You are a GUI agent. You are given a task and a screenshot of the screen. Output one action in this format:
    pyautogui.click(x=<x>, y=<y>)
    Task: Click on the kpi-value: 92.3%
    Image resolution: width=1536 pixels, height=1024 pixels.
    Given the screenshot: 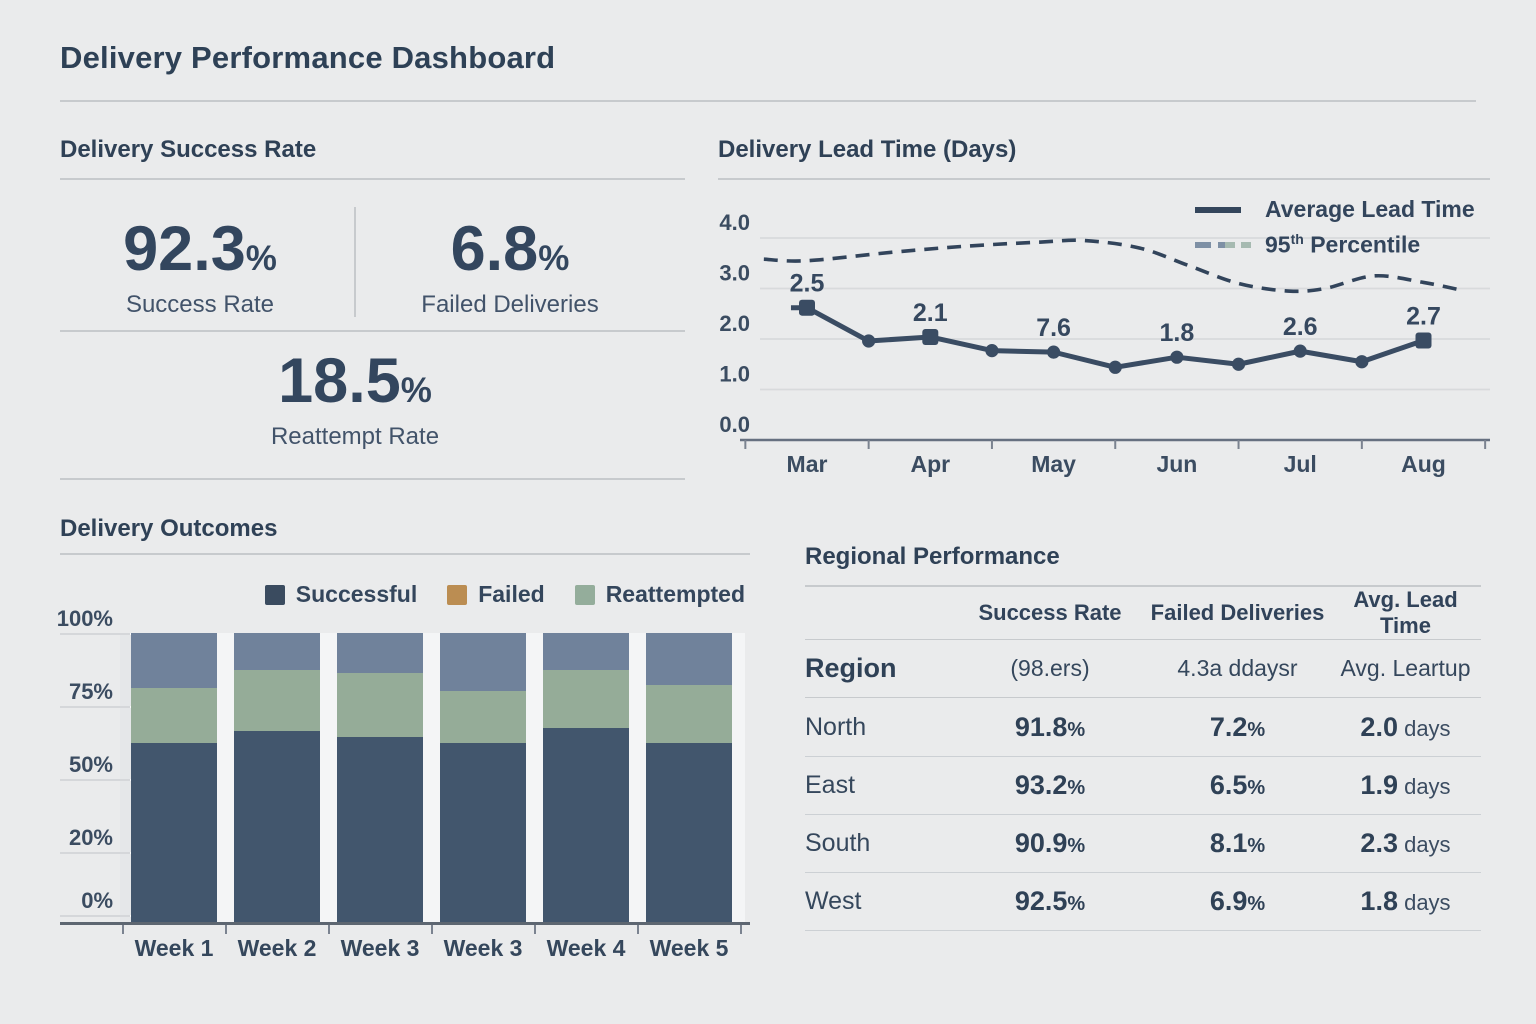 What is the action you would take?
    pyautogui.click(x=200, y=249)
    